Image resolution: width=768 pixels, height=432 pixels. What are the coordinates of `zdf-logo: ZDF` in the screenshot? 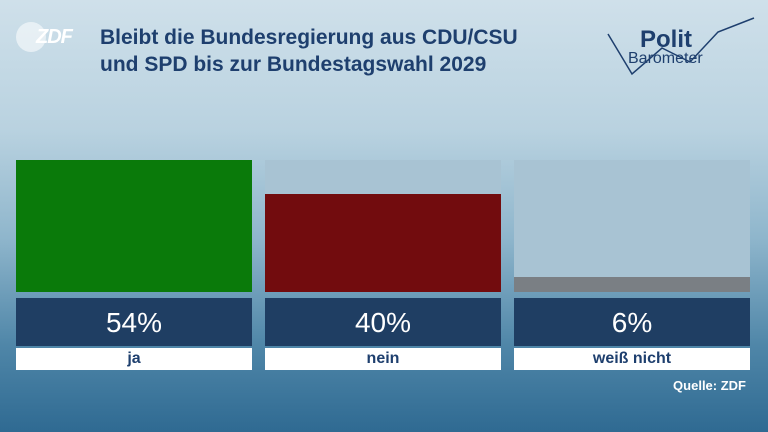 It's located at (48, 38).